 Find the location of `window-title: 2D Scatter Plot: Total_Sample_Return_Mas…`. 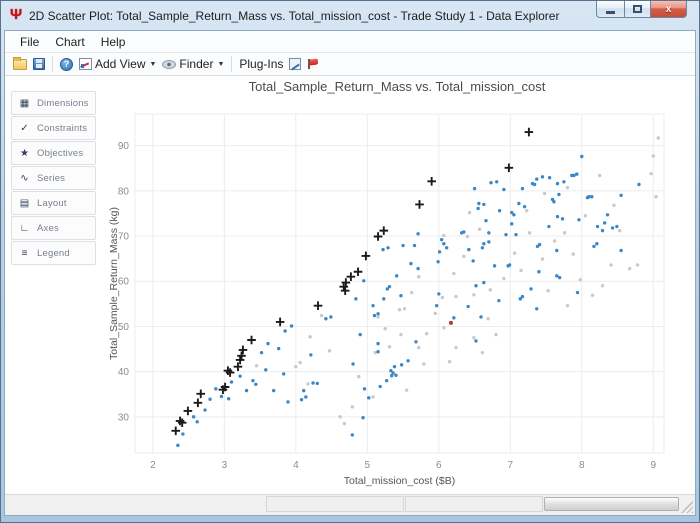

window-title: 2D Scatter Plot: Total_Sample_Return_Mas… is located at coordinates (294, 16).